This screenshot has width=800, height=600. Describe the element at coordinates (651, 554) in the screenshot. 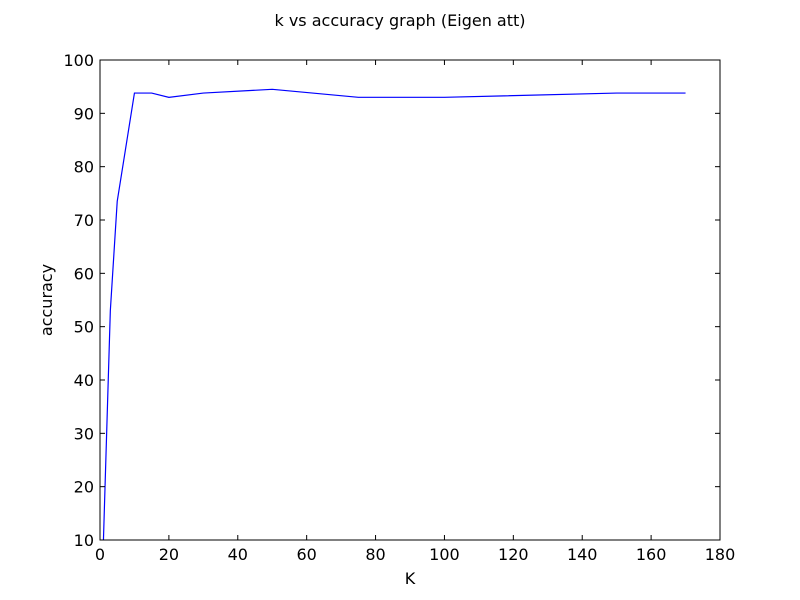

I see `x-tick-label: 160` at that location.